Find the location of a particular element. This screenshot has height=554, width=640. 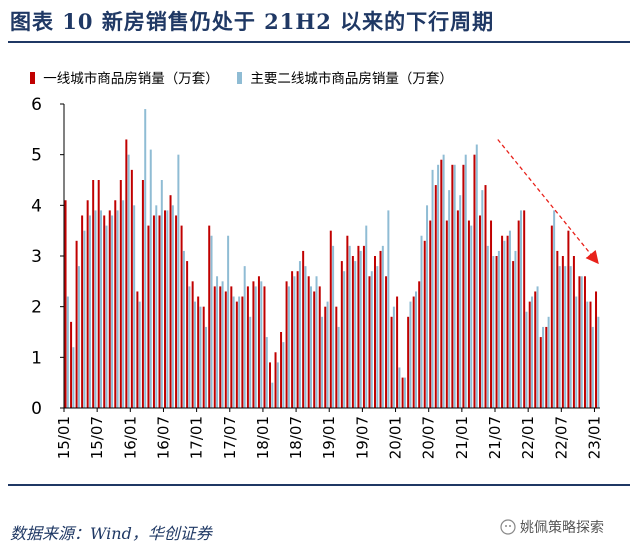

footer-divider is located at coordinates (319, 485).